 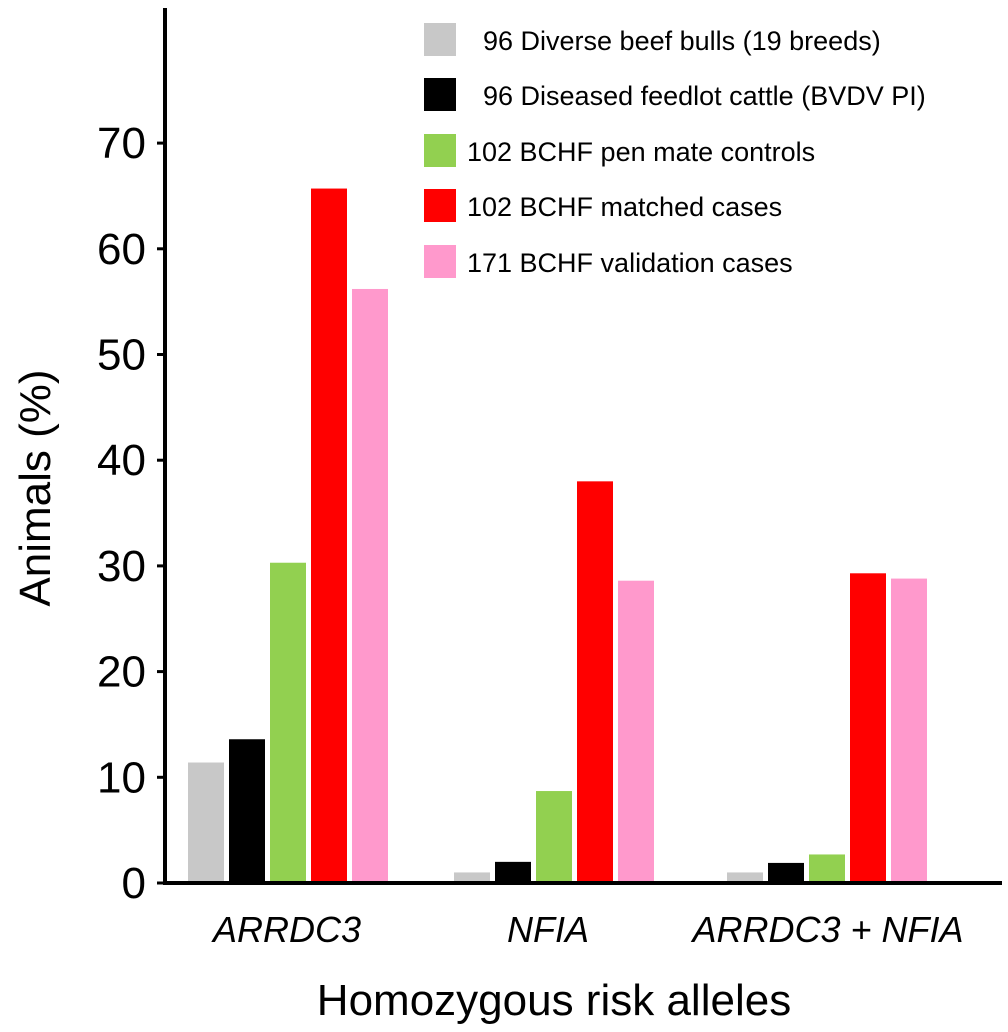 I want to click on legend-label: 96 Diseased feedlot cattle (BVDV PI), so click(x=704, y=96).